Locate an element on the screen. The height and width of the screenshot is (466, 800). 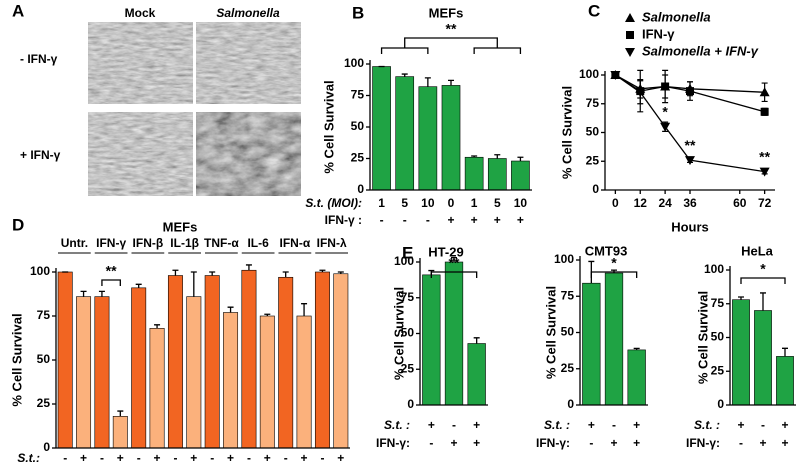
group-label: IL-6 is located at coordinates (258, 243).